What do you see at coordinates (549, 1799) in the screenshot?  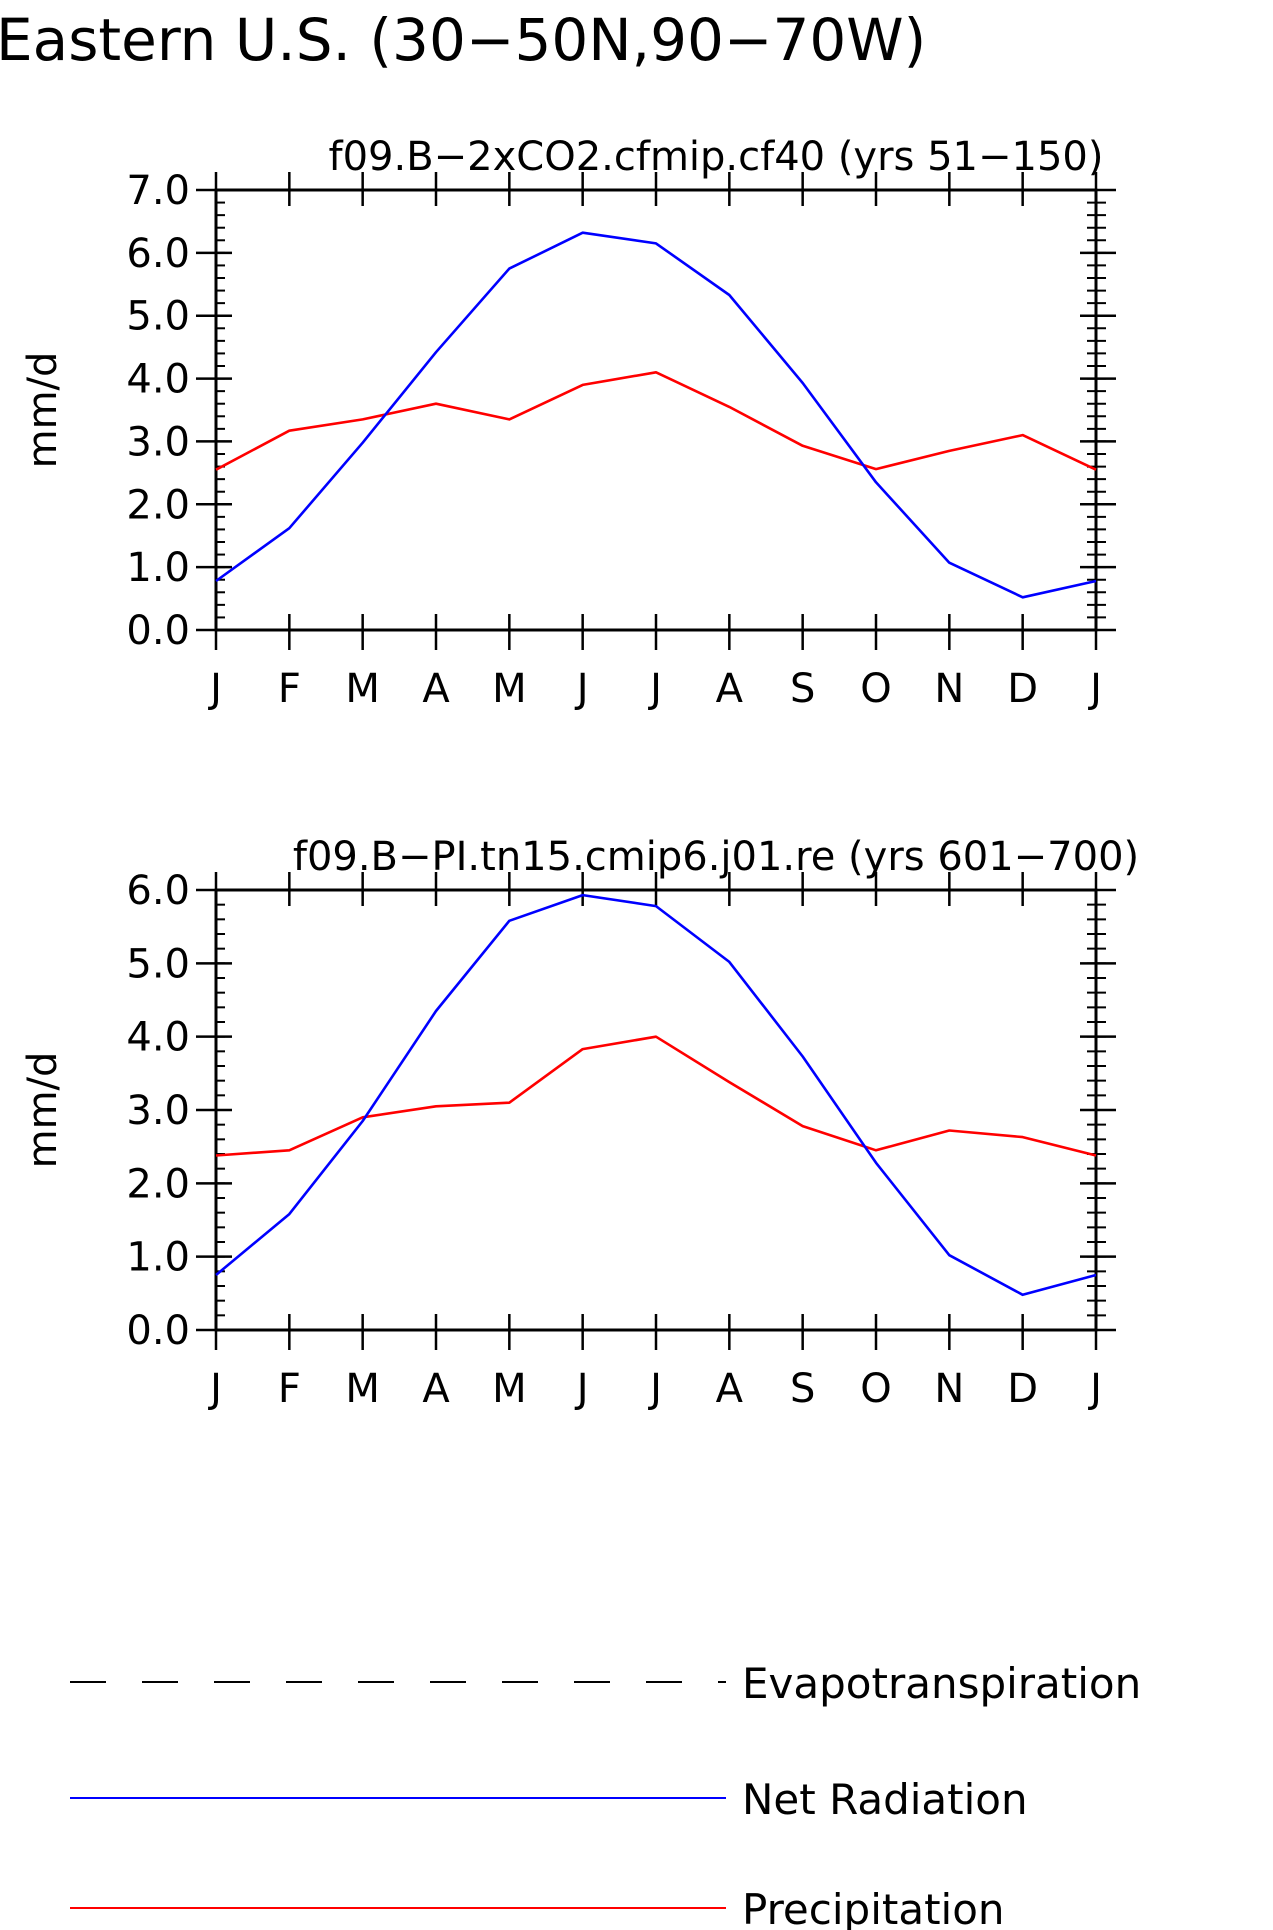 I see `legend-item-net-radiation: Net Radiation` at bounding box center [549, 1799].